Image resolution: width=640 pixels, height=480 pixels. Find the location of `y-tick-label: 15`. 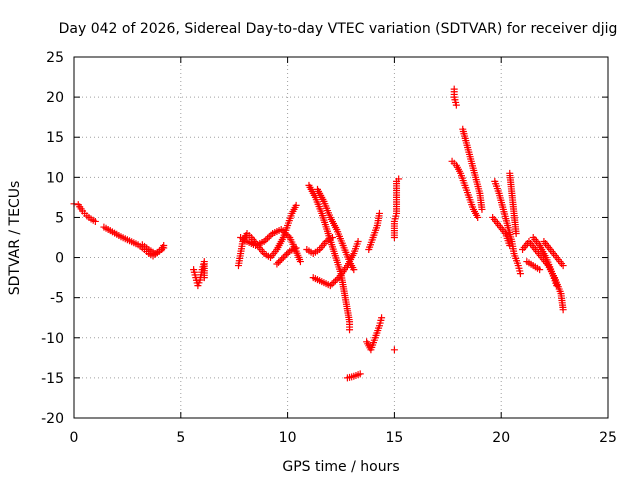

y-tick-label: 15 is located at coordinates (55, 138).